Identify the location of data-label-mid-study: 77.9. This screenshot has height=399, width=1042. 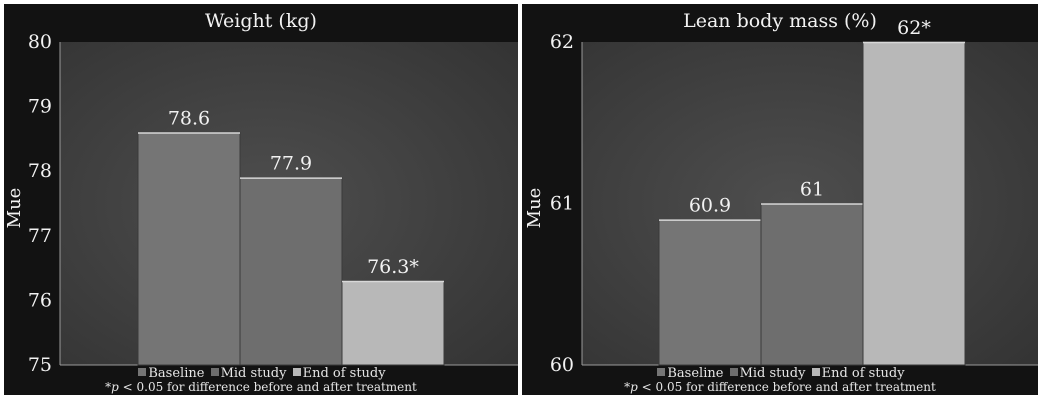
(291, 164).